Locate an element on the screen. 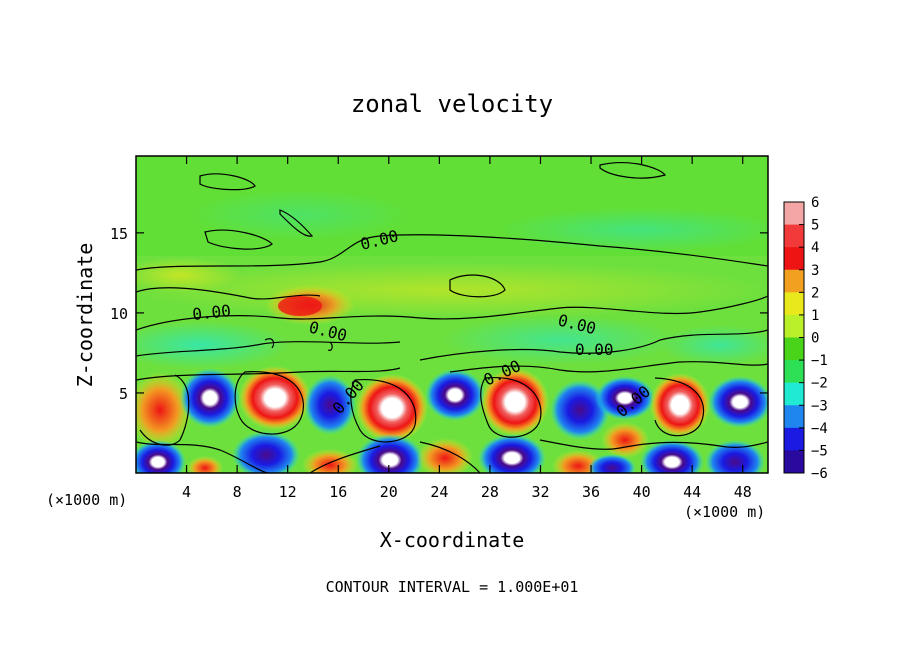 Image resolution: width=904 pixels, height=654 pixels. x-tick-label: 48 is located at coordinates (743, 492).